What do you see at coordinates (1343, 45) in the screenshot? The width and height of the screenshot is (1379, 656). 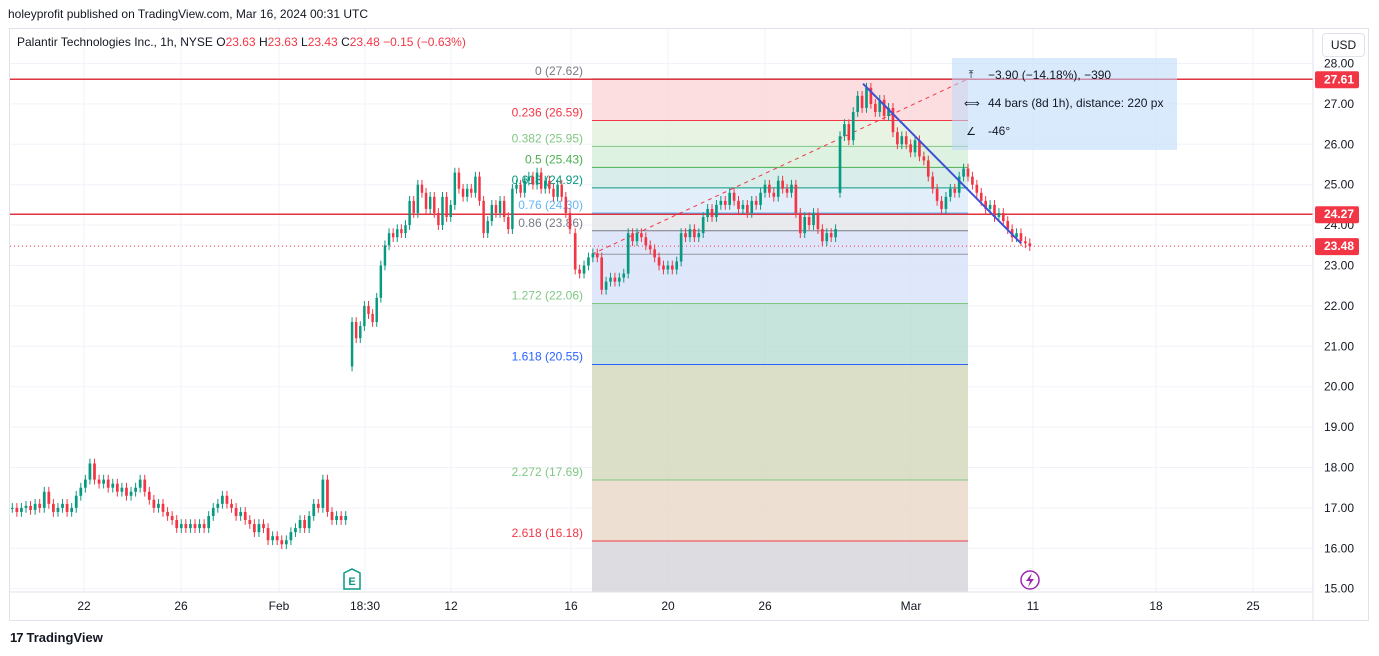 I see `currency-button: USD` at bounding box center [1343, 45].